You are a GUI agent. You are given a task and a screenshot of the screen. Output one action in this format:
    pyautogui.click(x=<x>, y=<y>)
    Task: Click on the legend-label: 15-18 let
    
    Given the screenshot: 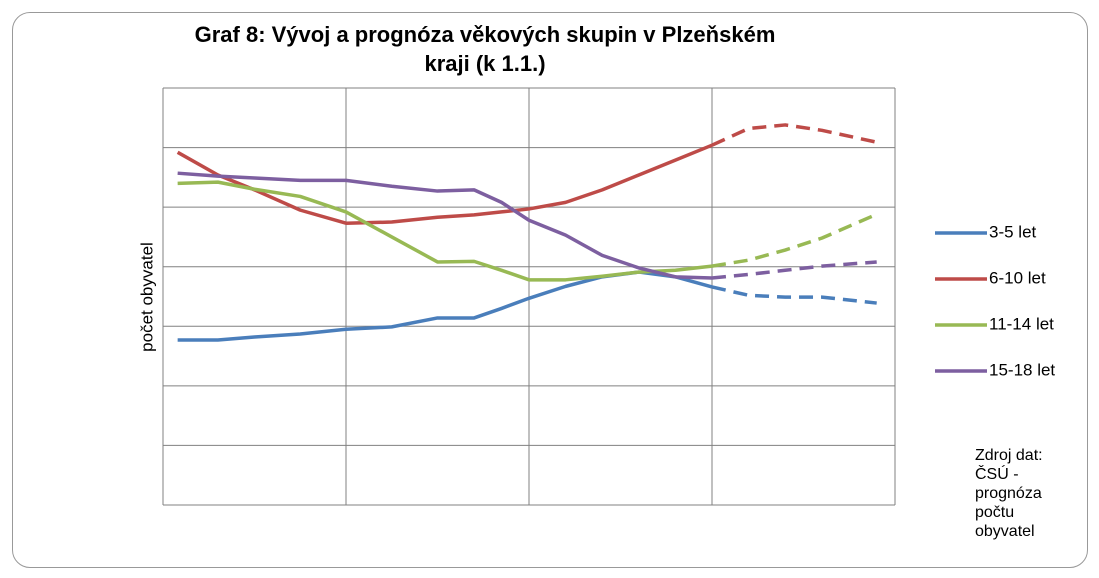 What is the action you would take?
    pyautogui.click(x=1022, y=369)
    